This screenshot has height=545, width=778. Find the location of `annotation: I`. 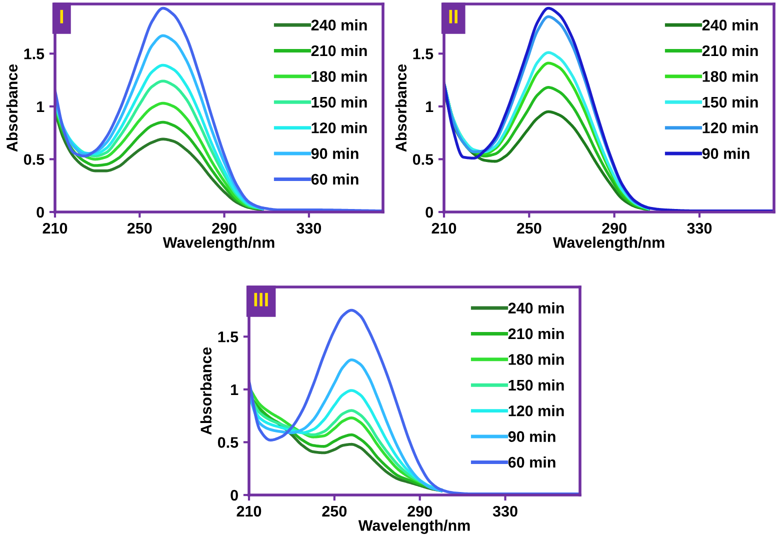

annotation: I is located at coordinates (62, 17).